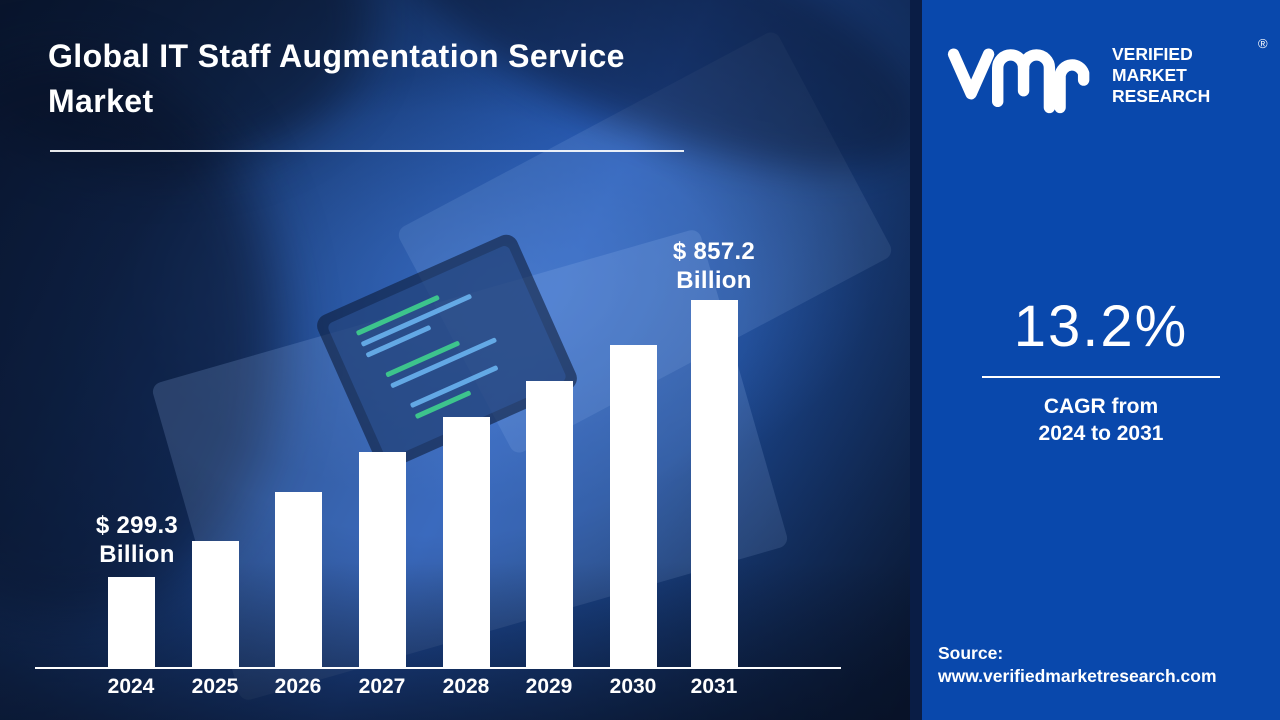 The image size is (1280, 720). I want to click on vmr-logo: VERIFIED MARKET RESEARCH ®, so click(1107, 81).